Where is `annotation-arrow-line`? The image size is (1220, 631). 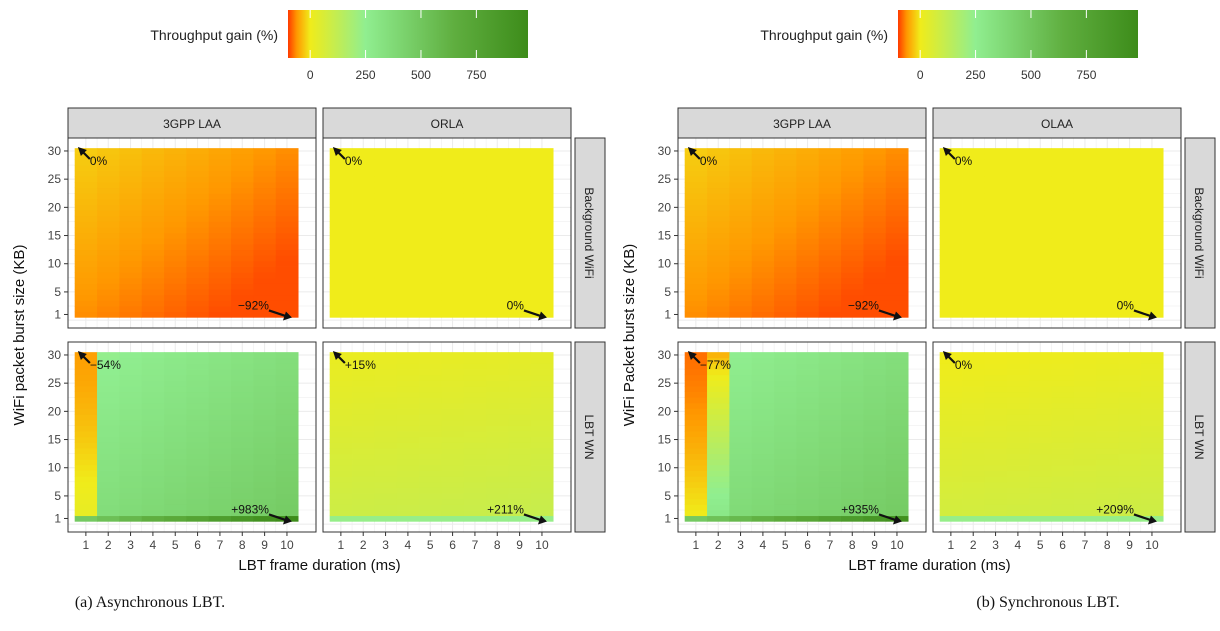 annotation-arrow-line is located at coordinates (533, 313).